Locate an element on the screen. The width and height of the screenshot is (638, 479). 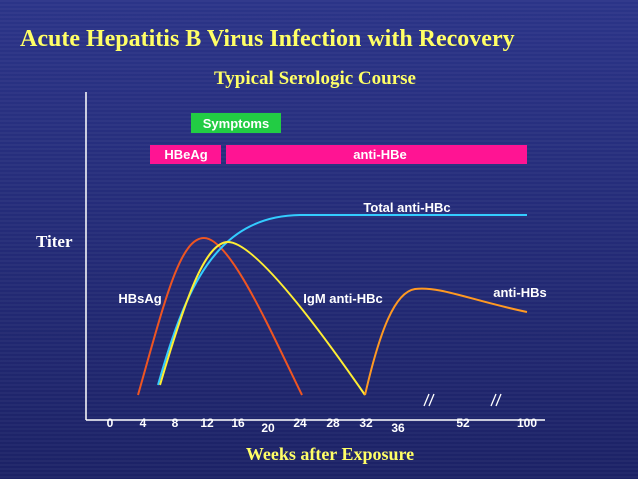
igm-anti-hbc-curve is located at coordinates (262, 318).